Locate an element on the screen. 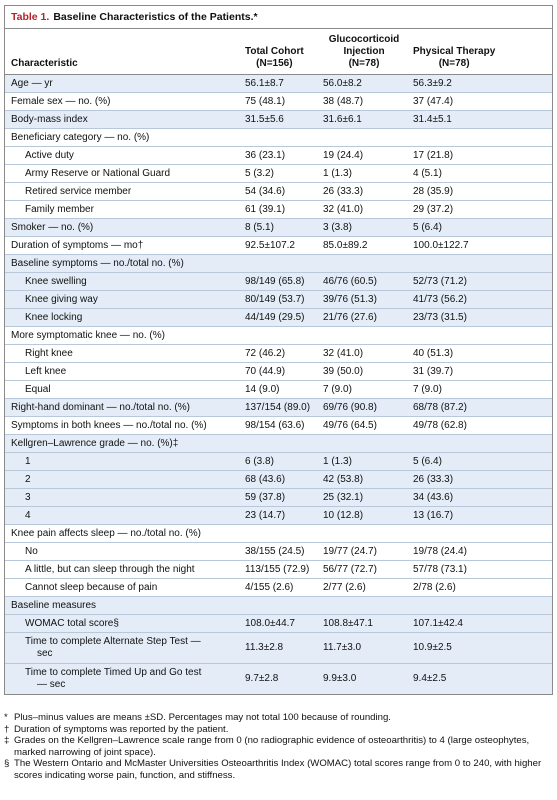  cell-value: 100.0±122.7 is located at coordinates (479, 245).